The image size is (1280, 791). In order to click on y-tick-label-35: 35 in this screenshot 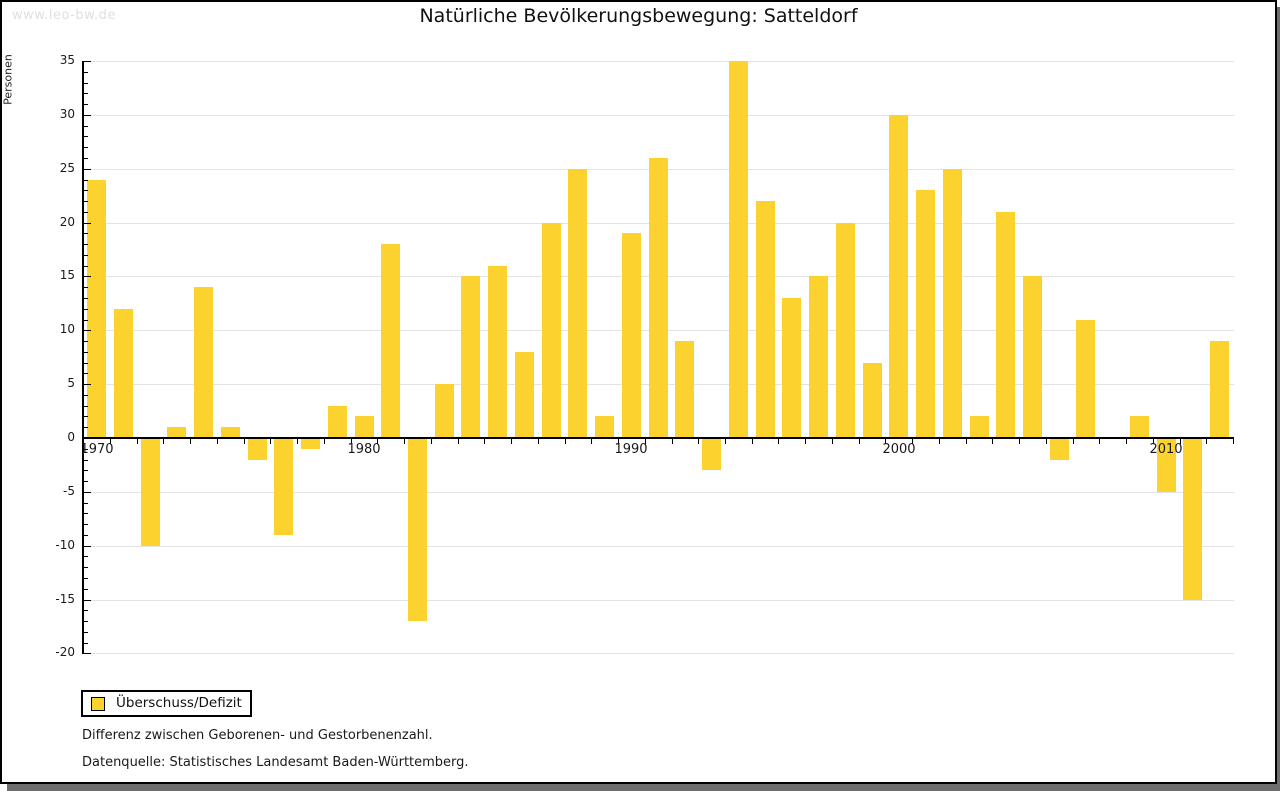, I will do `click(67, 60)`.